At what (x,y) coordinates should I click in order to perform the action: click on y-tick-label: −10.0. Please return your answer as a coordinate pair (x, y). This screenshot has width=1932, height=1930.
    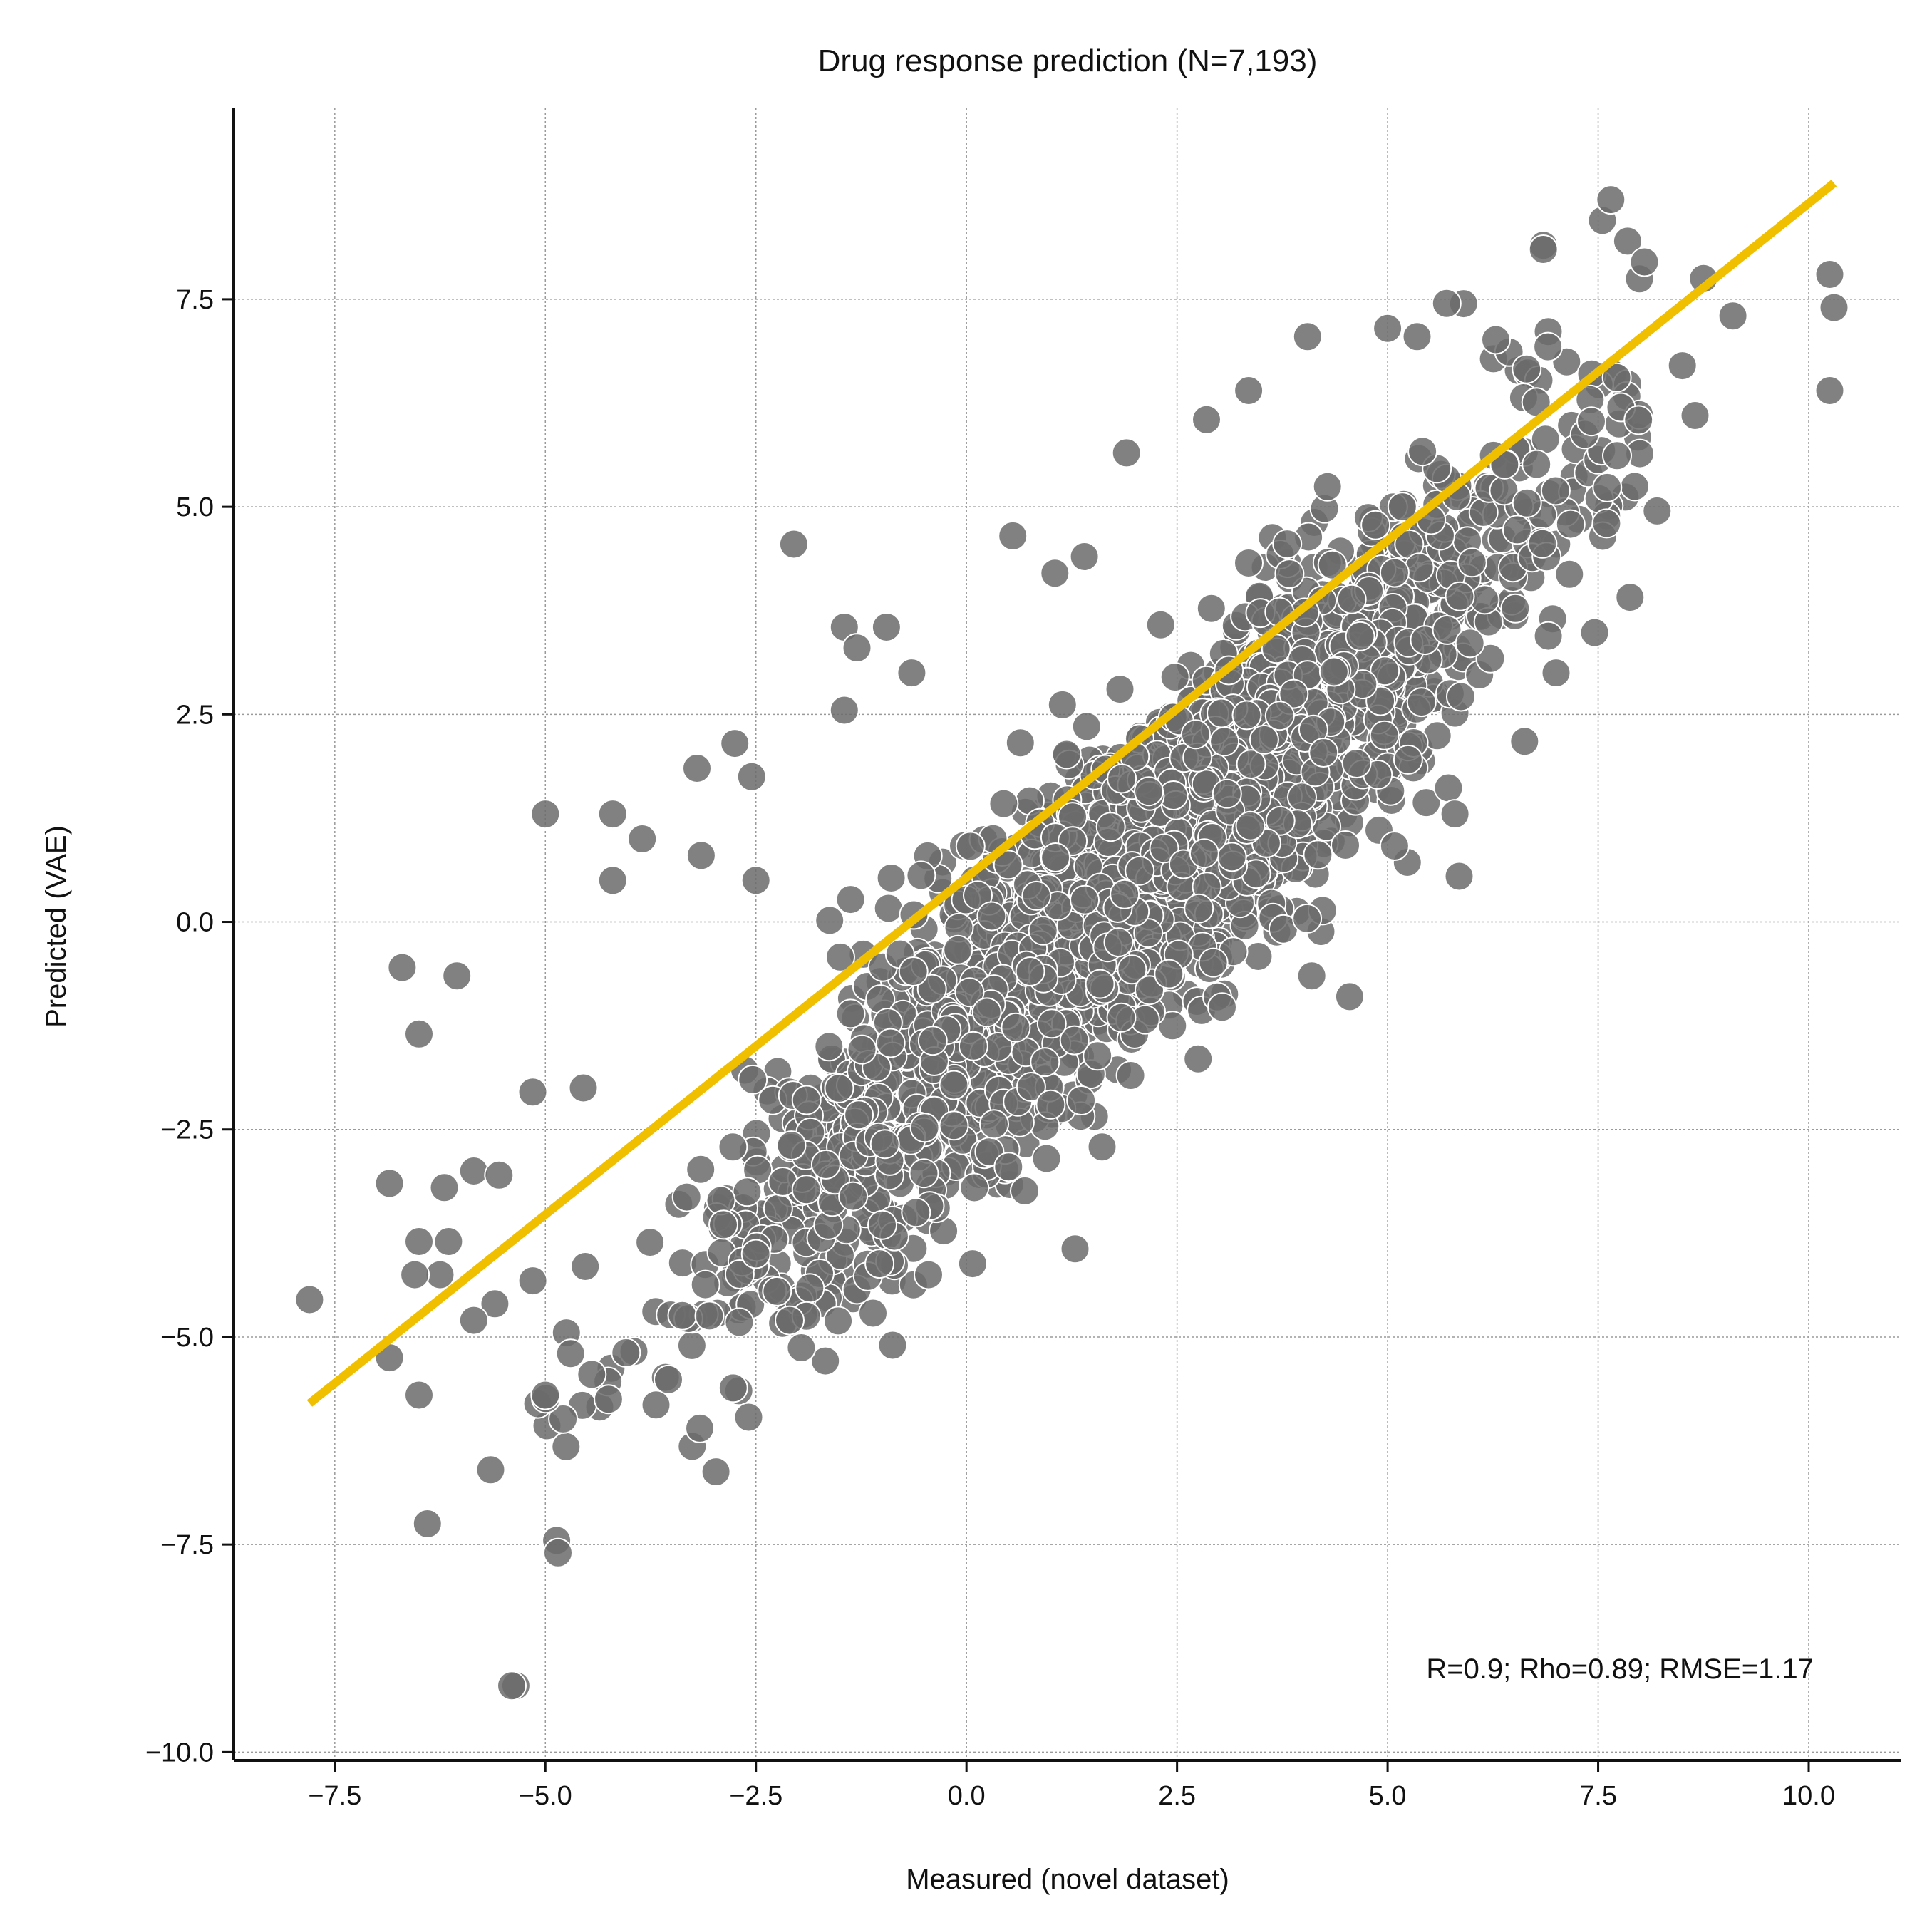
    Looking at the image, I should click on (179, 1753).